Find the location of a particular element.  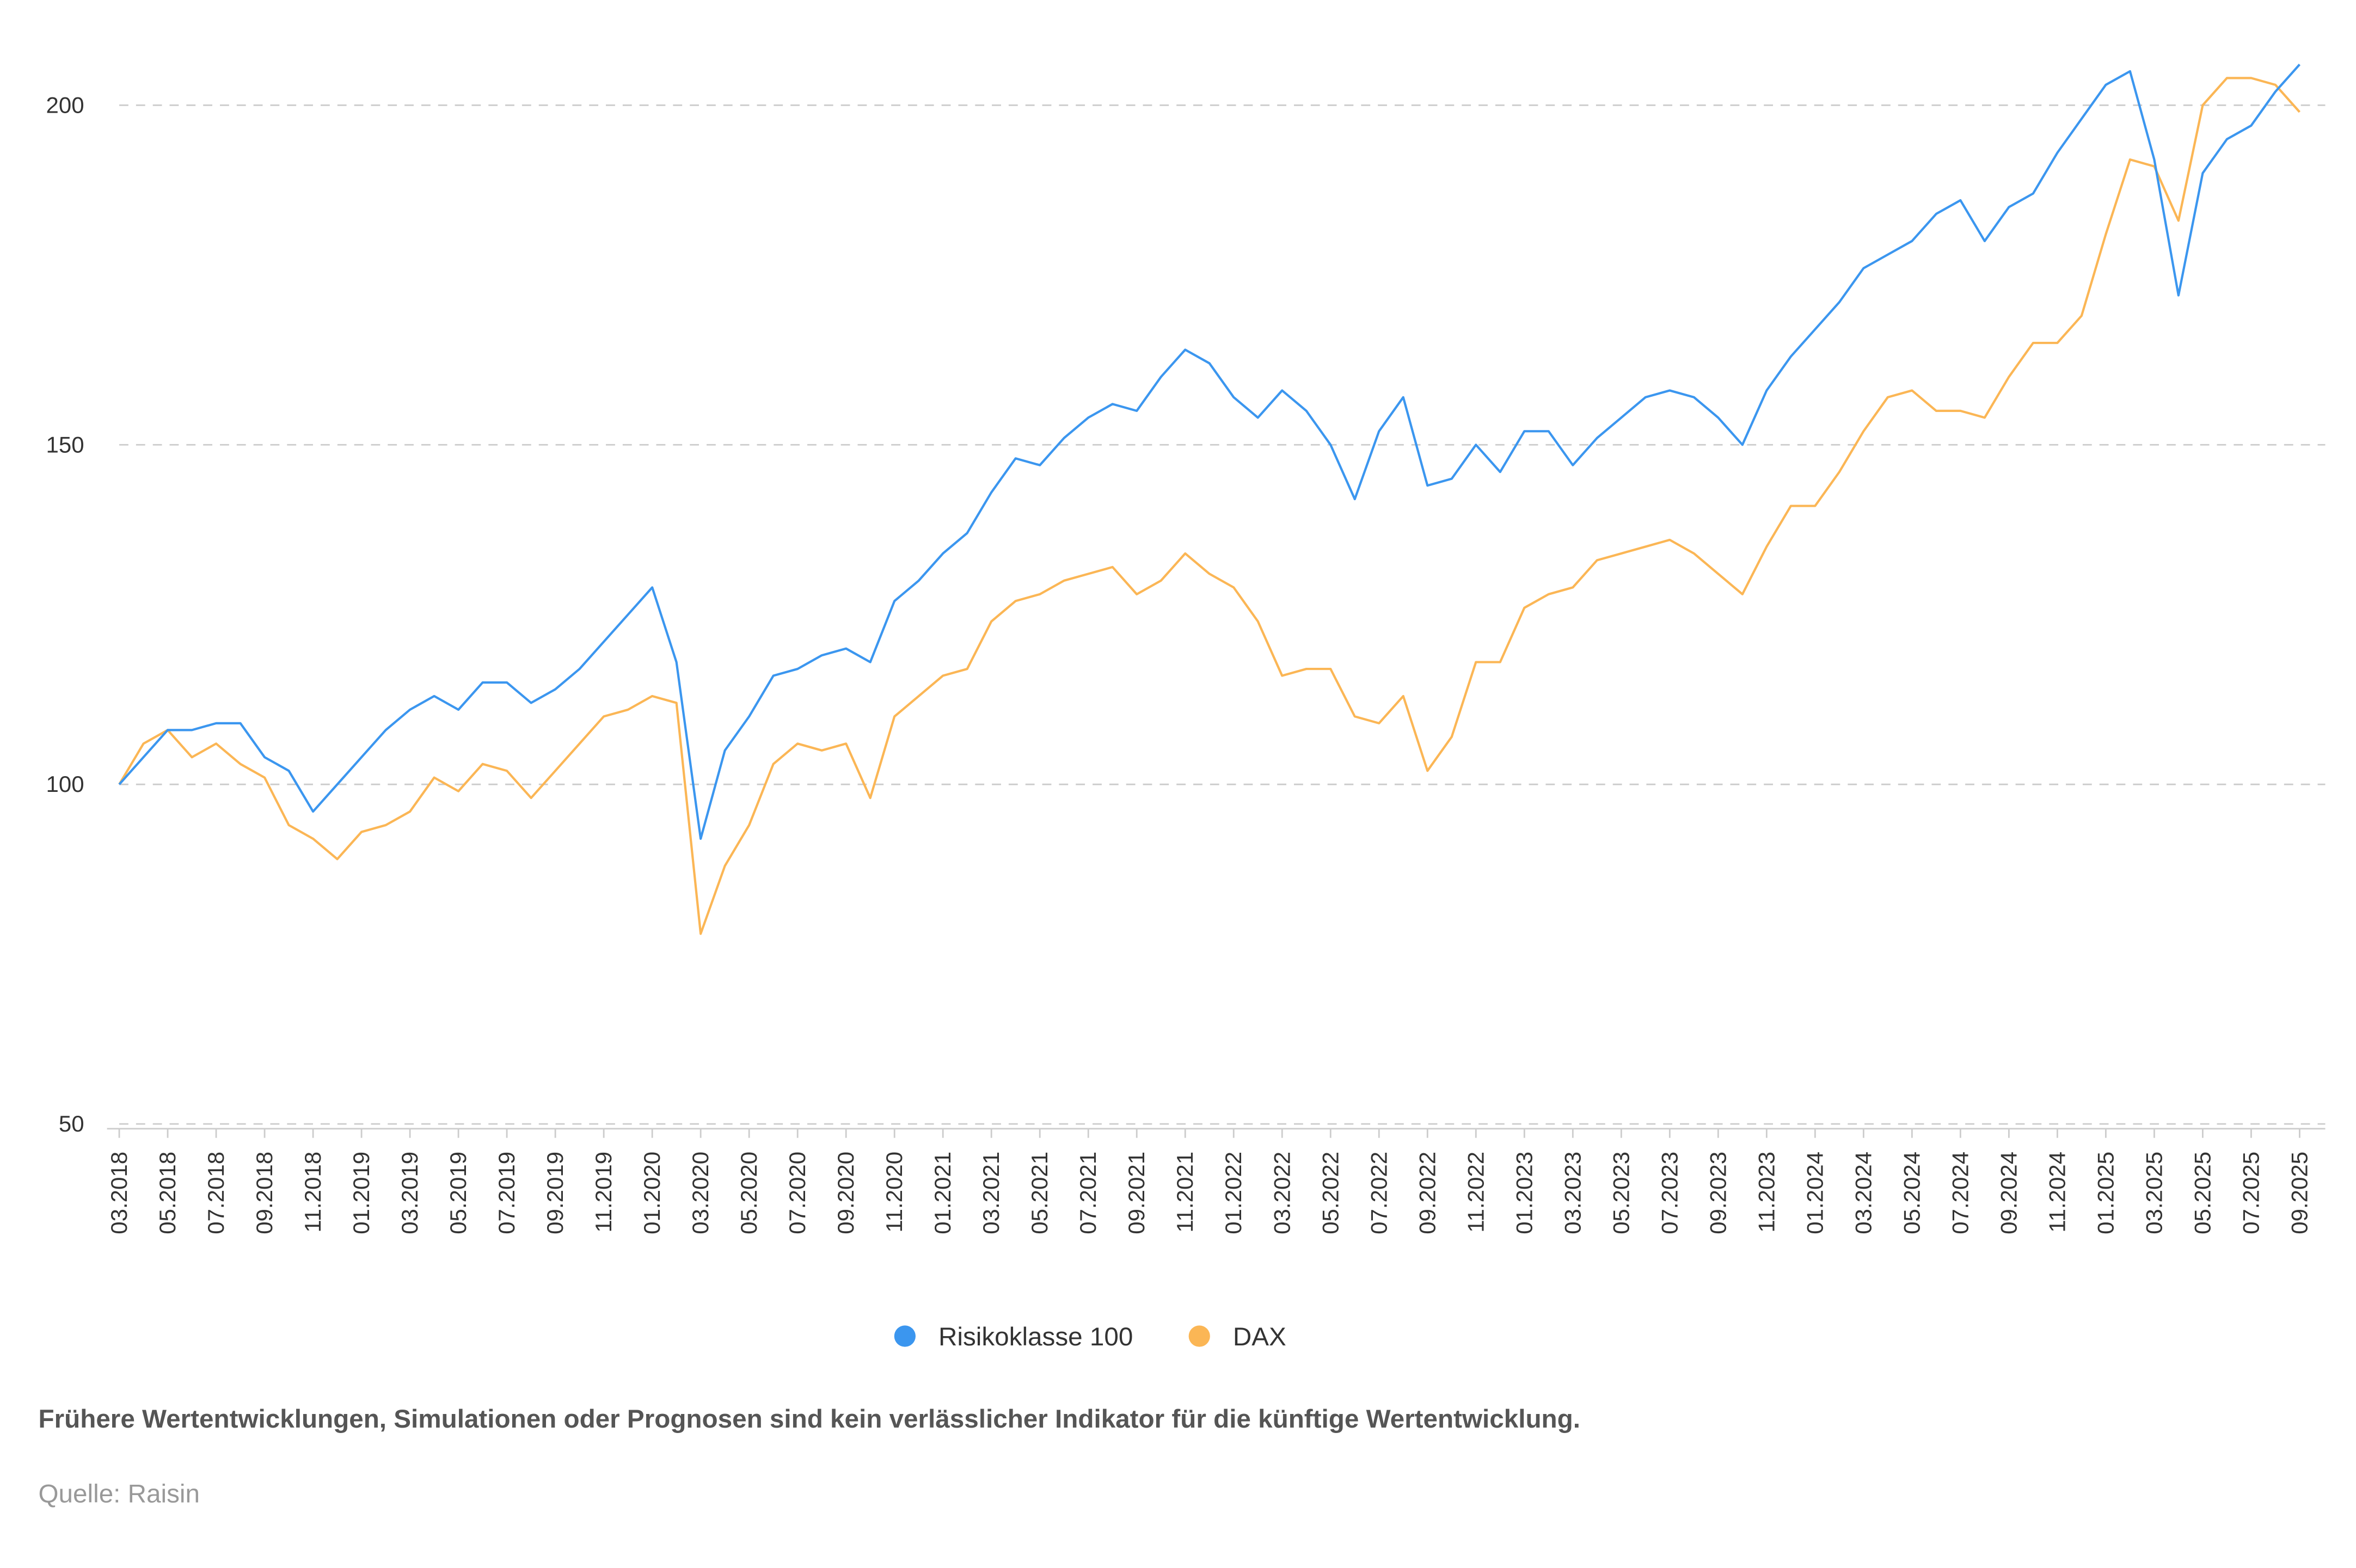

x-tick-label: 07.2025 is located at coordinates (2251, 1193).